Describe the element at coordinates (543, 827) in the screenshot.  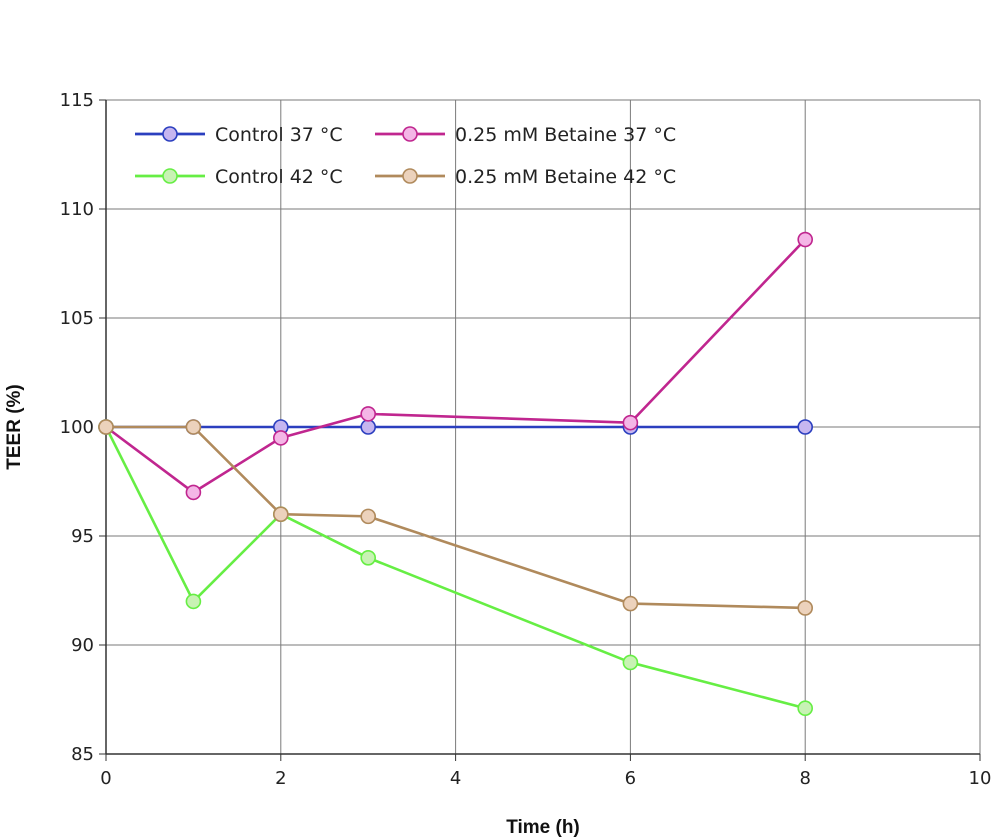
I see `x-axis-title: Time (h)` at that location.